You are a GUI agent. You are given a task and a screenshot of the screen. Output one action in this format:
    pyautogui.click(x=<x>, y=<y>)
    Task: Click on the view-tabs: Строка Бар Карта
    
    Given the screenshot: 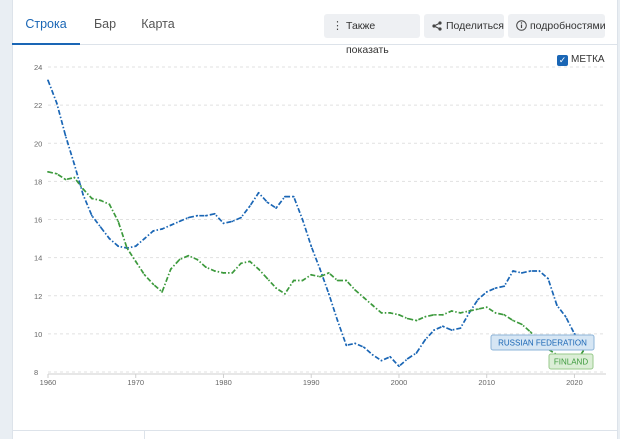 What is the action you would take?
    pyautogui.click(x=315, y=22)
    